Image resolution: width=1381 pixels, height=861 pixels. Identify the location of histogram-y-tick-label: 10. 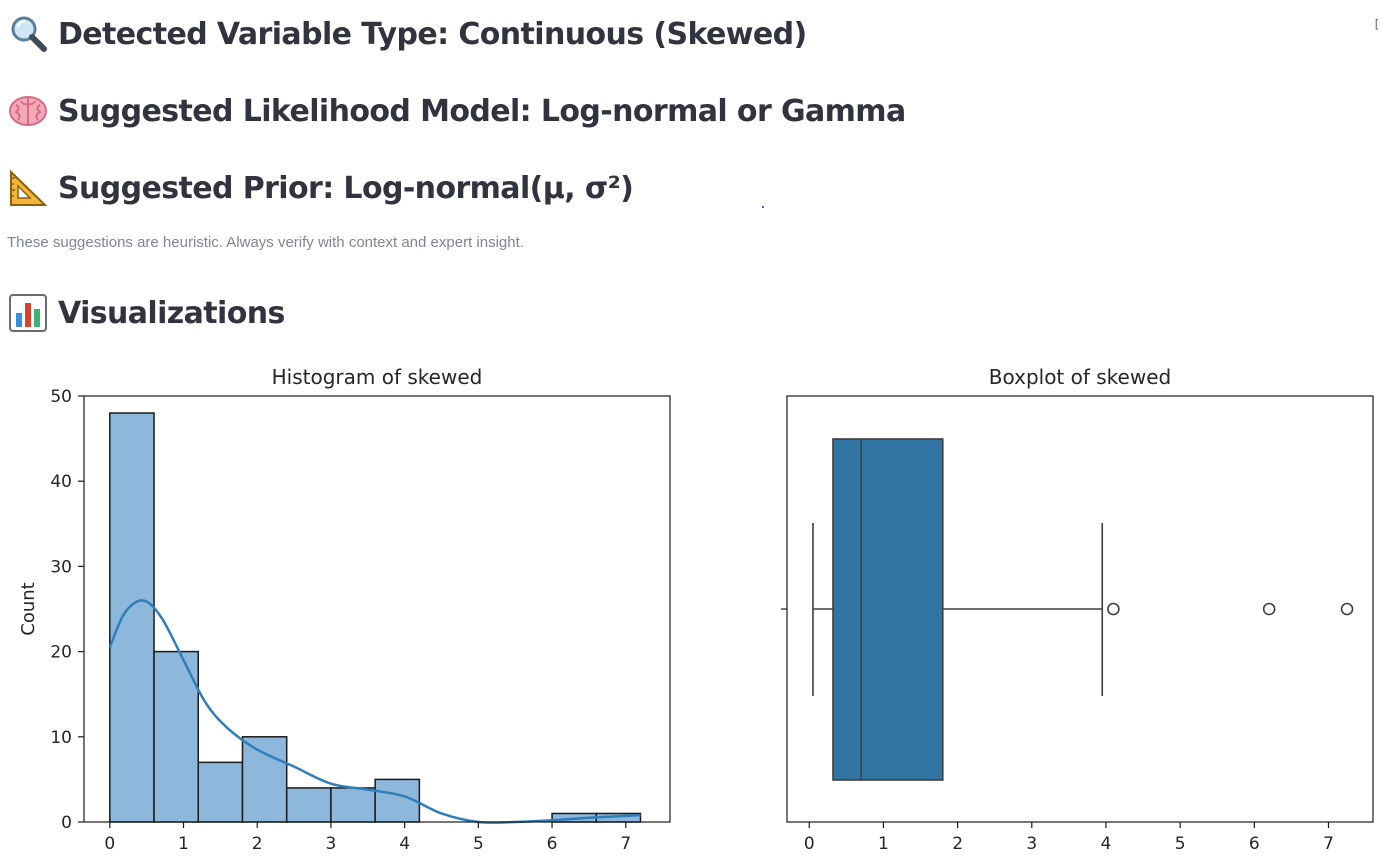
(61, 738).